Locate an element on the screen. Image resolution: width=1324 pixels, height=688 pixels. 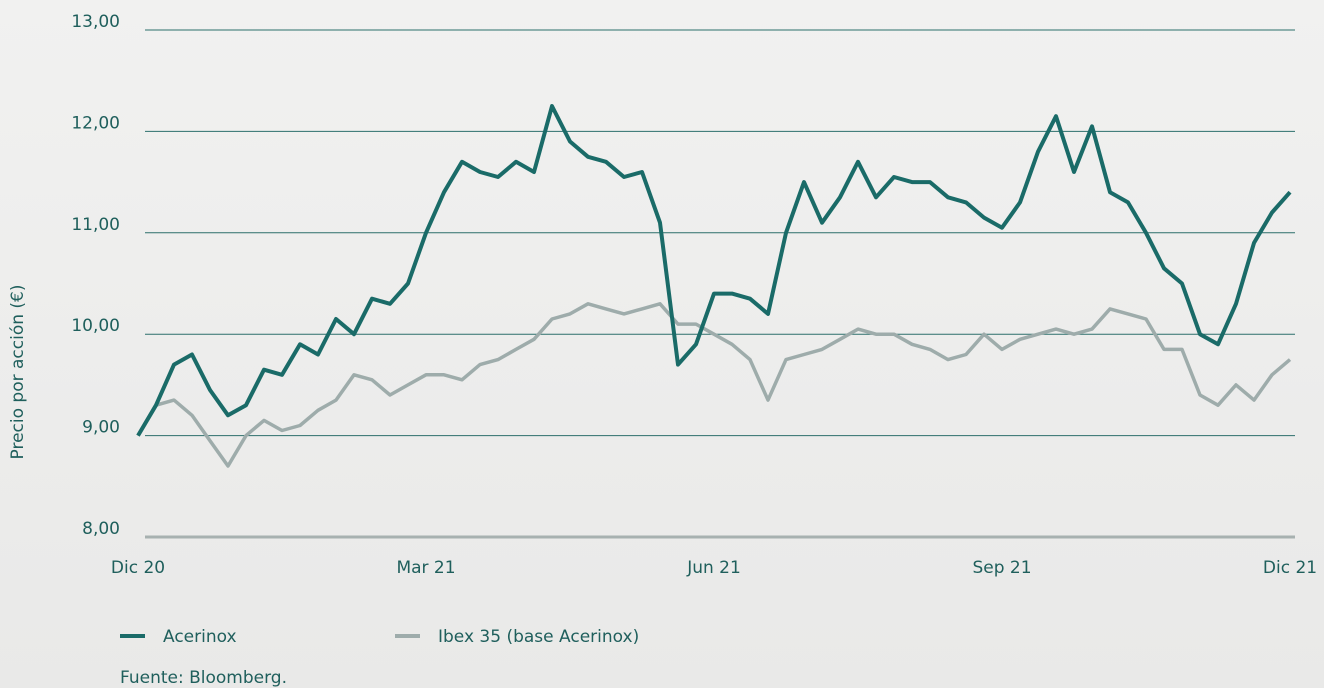
y-tick-label: 12,00 is located at coordinates (95, 123).